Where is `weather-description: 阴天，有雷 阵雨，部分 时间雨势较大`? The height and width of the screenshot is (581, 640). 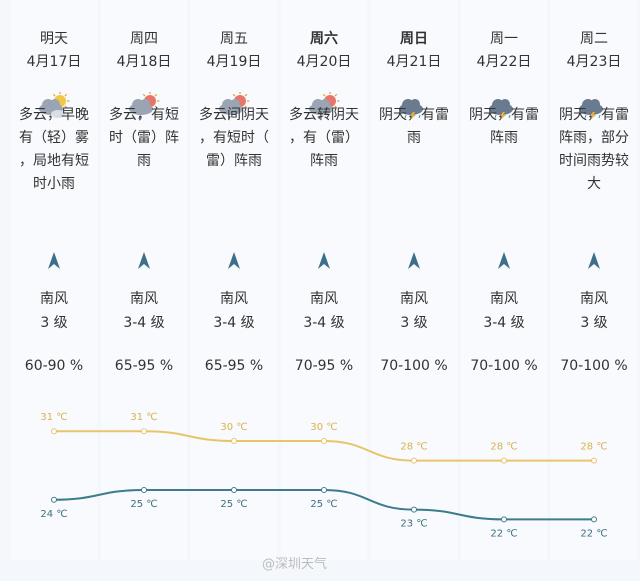
weather-description: 阴天，有雷 阵雨，部分 时间雨势较大 is located at coordinates (594, 149).